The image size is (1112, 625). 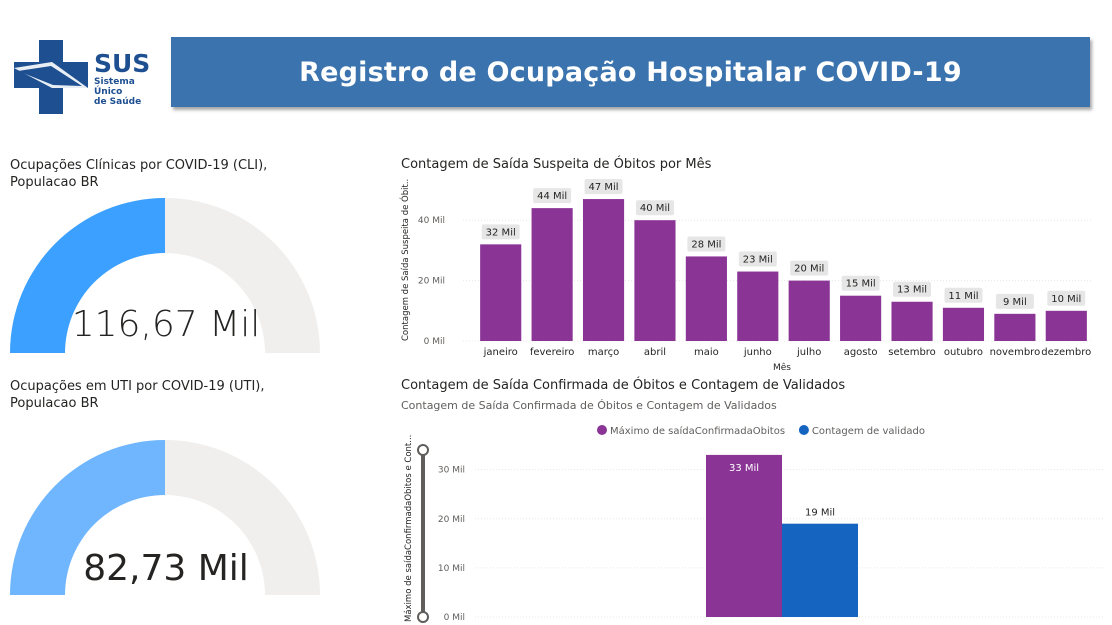 I want to click on monthly-chart-xlabel: Mês, so click(x=782, y=367).